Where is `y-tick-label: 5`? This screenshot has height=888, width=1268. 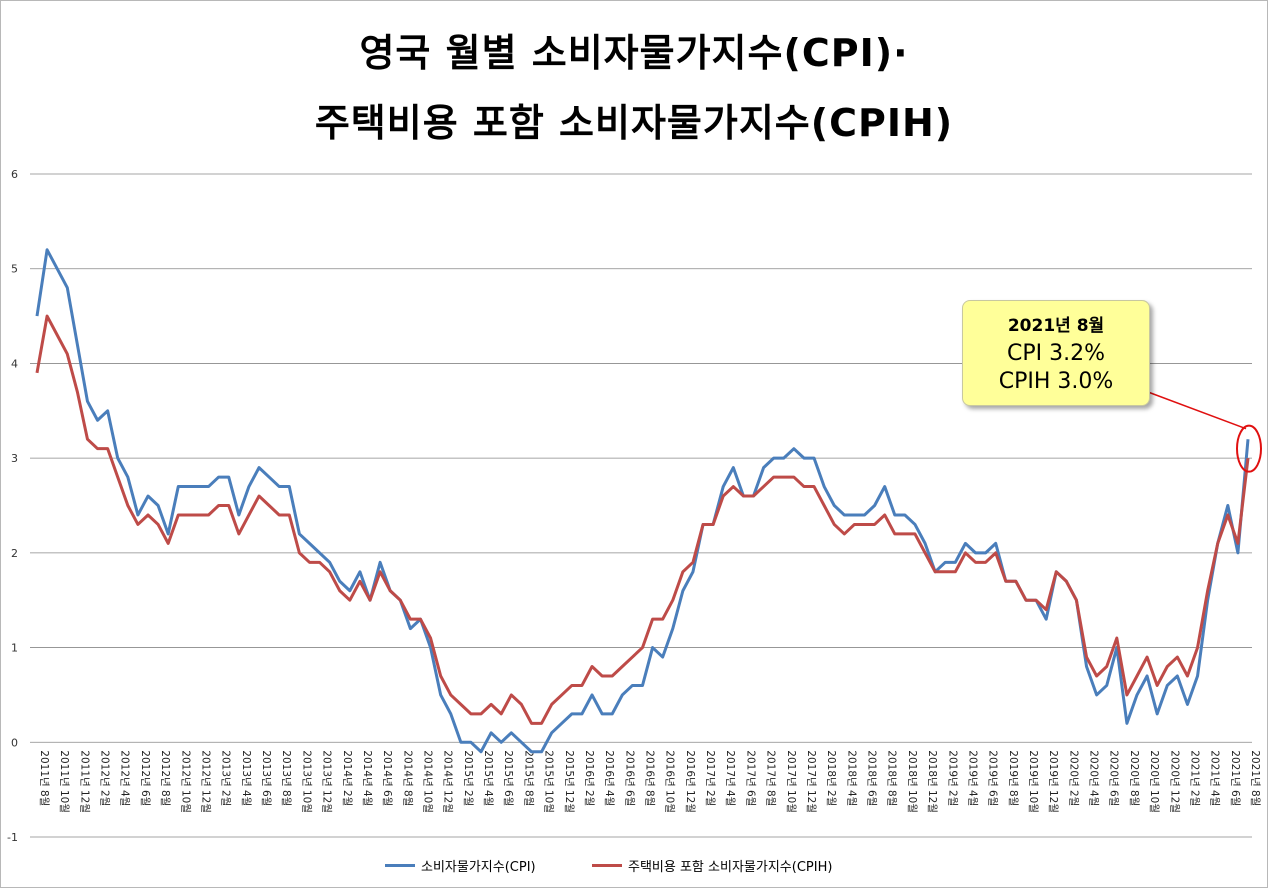
y-tick-label: 5 is located at coordinates (14, 269).